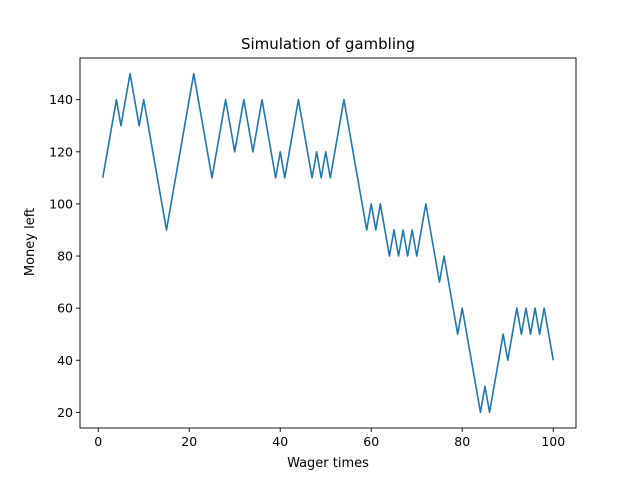 The width and height of the screenshot is (640, 480). I want to click on x-tick-label: 60, so click(371, 441).